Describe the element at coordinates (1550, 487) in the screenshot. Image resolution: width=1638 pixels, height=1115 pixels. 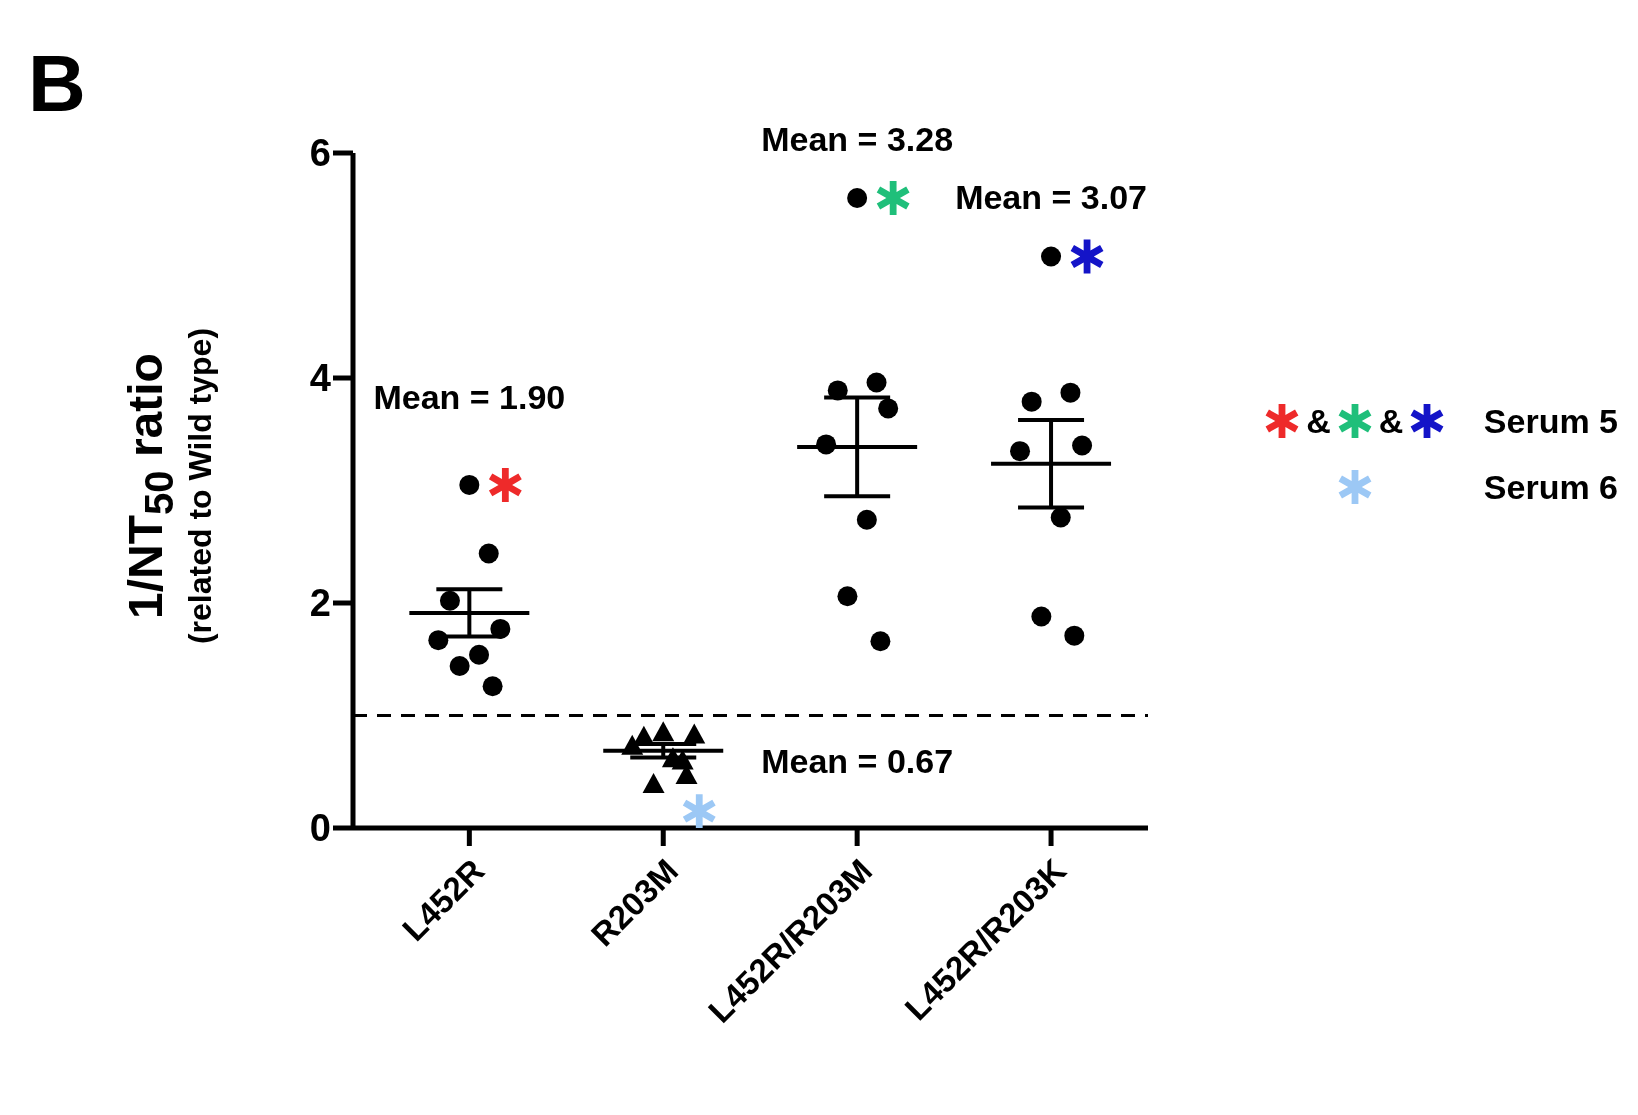
I see `text: Serum 6` at that location.